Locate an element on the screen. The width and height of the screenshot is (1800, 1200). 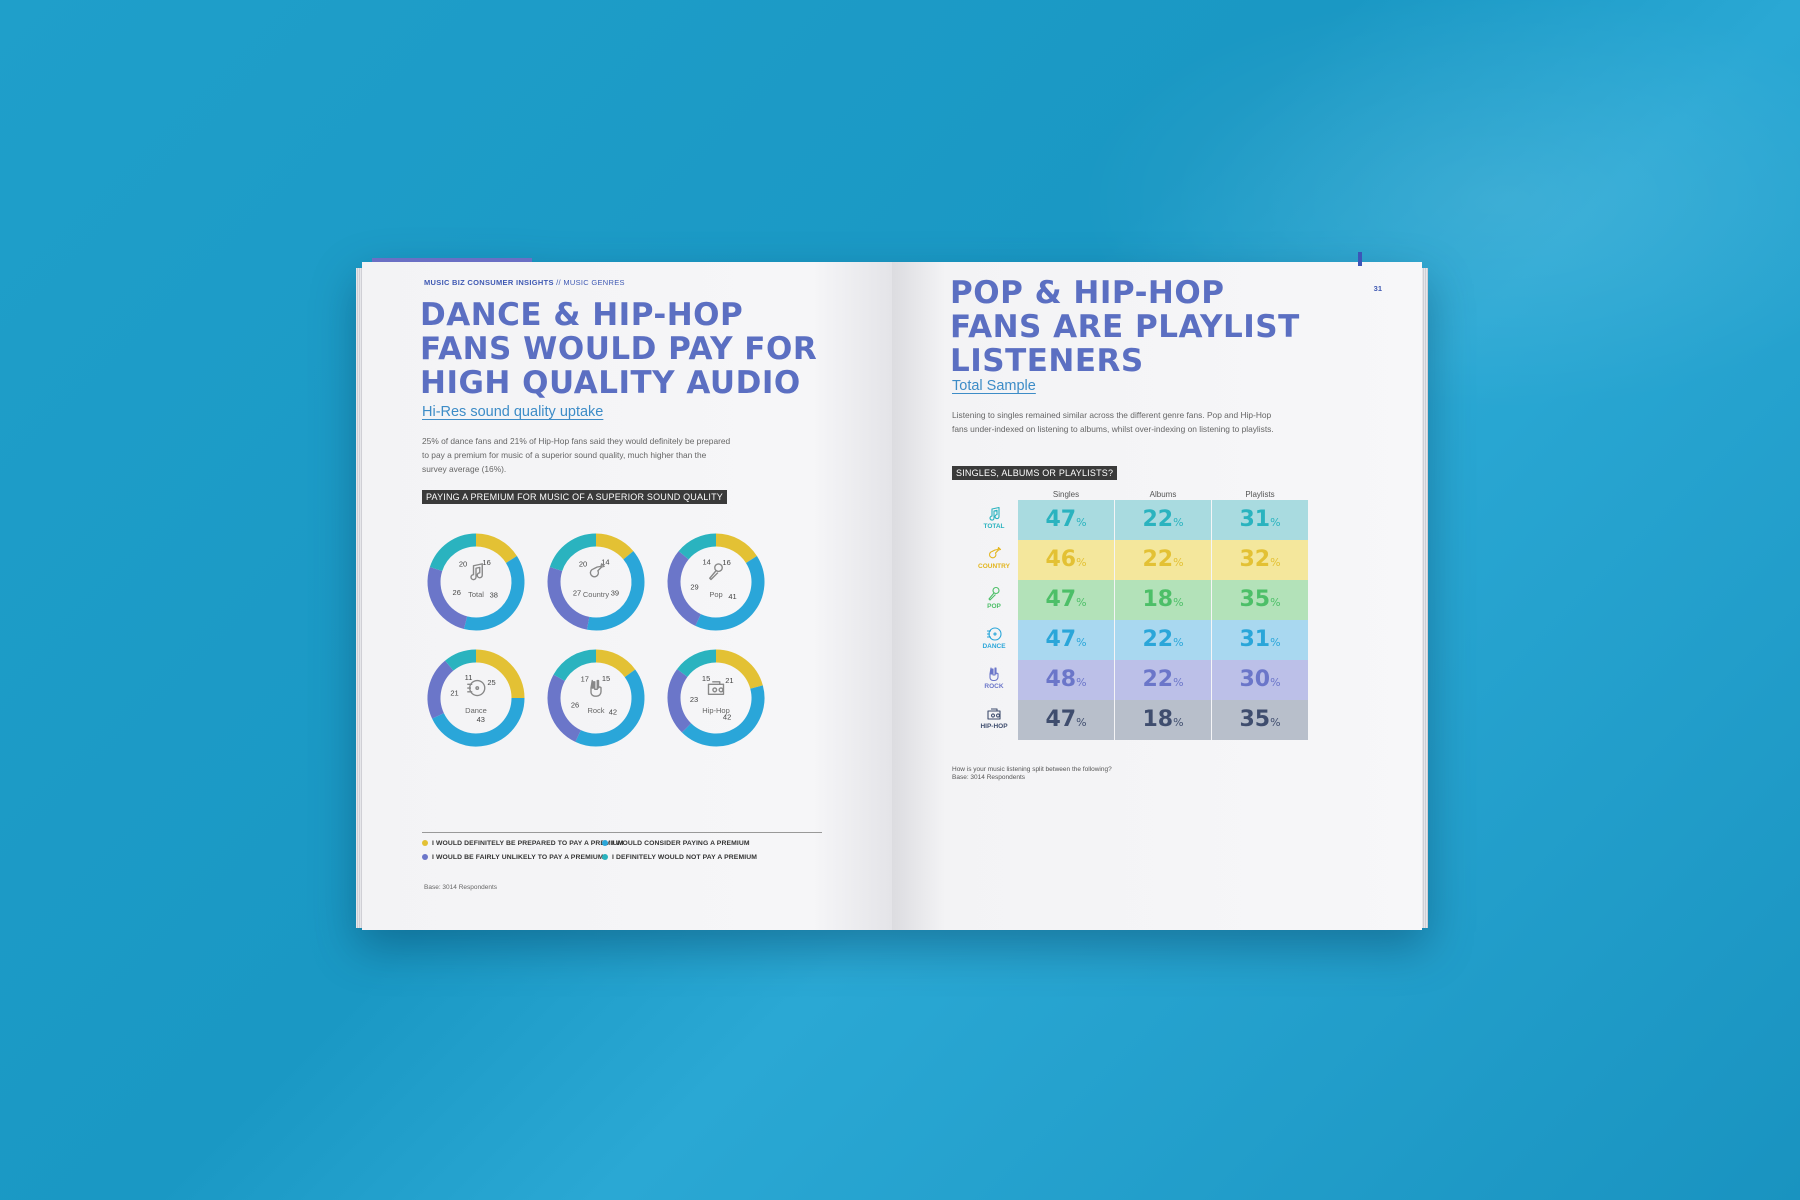
donut-category-label: Total is located at coordinates (476, 594).